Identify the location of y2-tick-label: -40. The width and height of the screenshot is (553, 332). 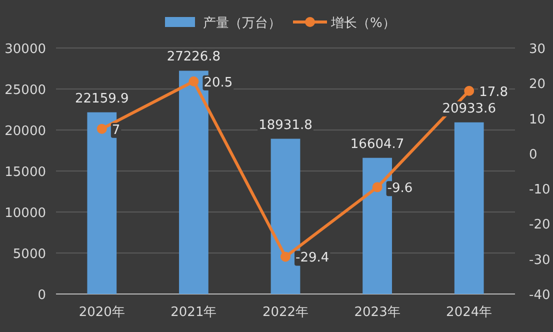
(539, 295).